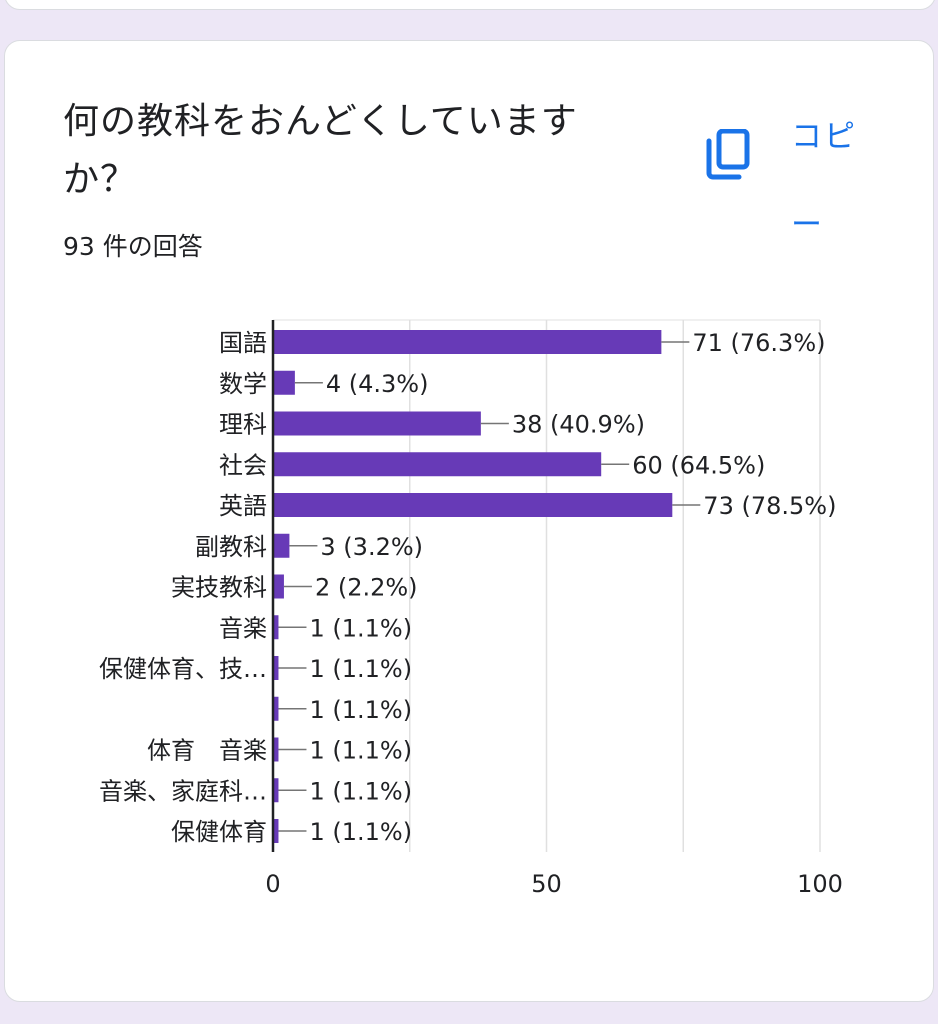  What do you see at coordinates (272, 884) in the screenshot?
I see `x-tick-label-0: 0` at bounding box center [272, 884].